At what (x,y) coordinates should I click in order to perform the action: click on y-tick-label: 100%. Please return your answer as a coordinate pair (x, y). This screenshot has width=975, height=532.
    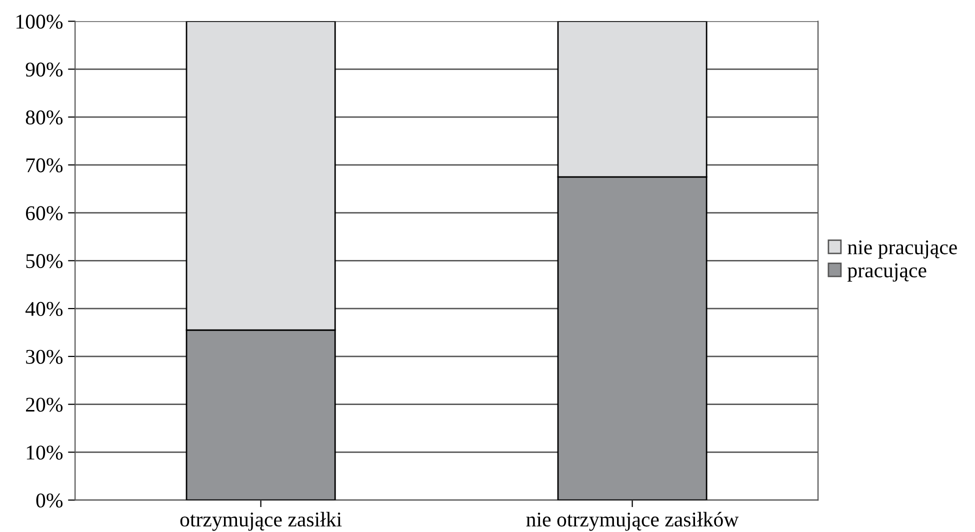
    Looking at the image, I should click on (39, 21).